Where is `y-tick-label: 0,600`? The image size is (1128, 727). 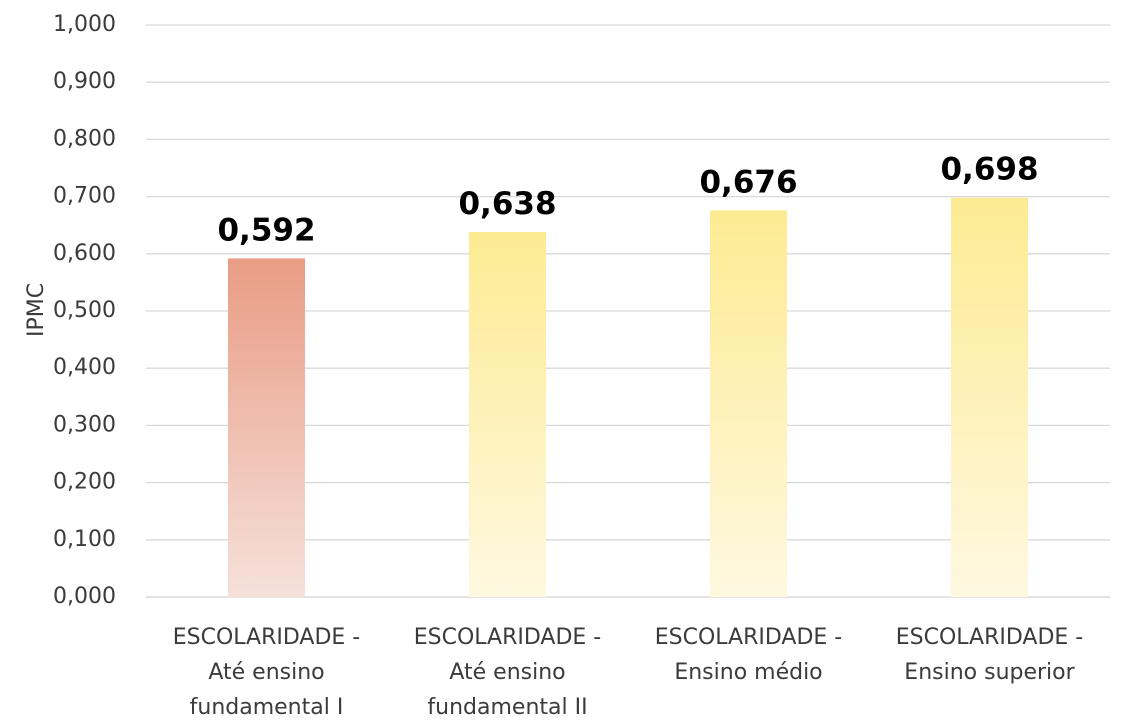
y-tick-label: 0,600 is located at coordinates (84, 253).